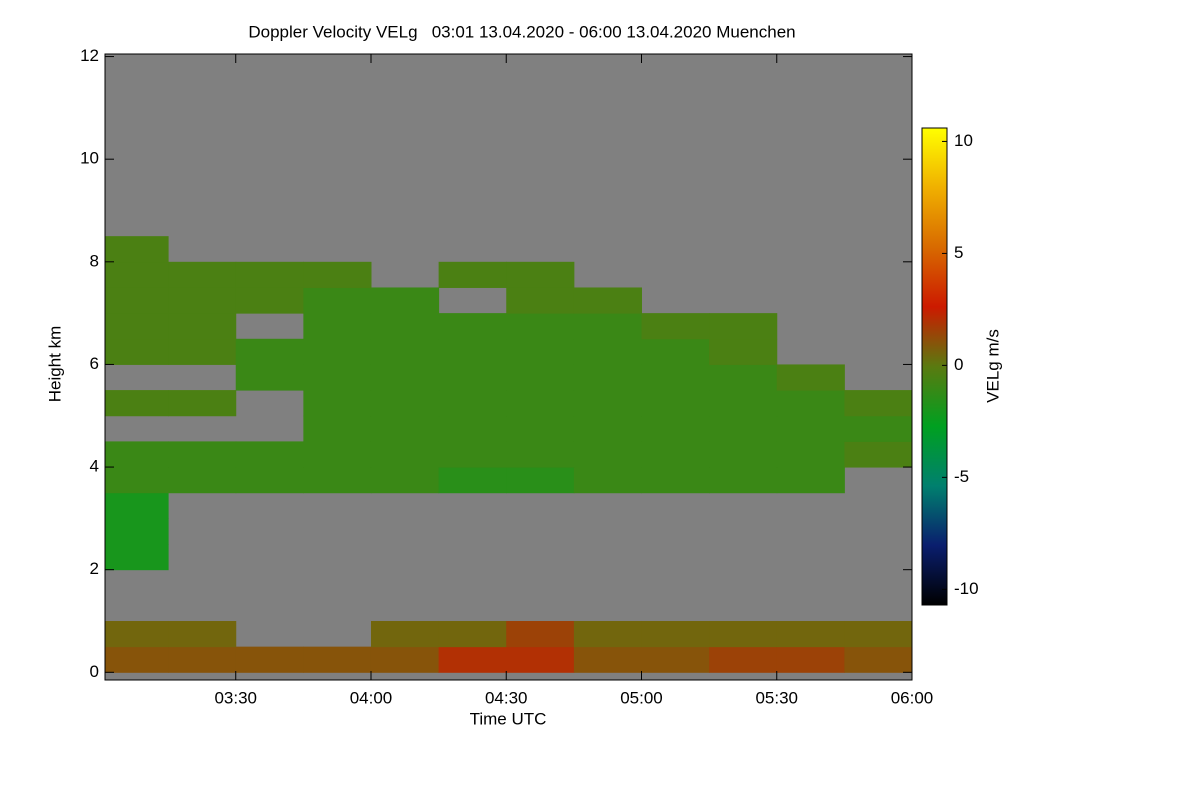 The image size is (1200, 800). Describe the element at coordinates (94, 363) in the screenshot. I see `y-tick-label: 6` at that location.